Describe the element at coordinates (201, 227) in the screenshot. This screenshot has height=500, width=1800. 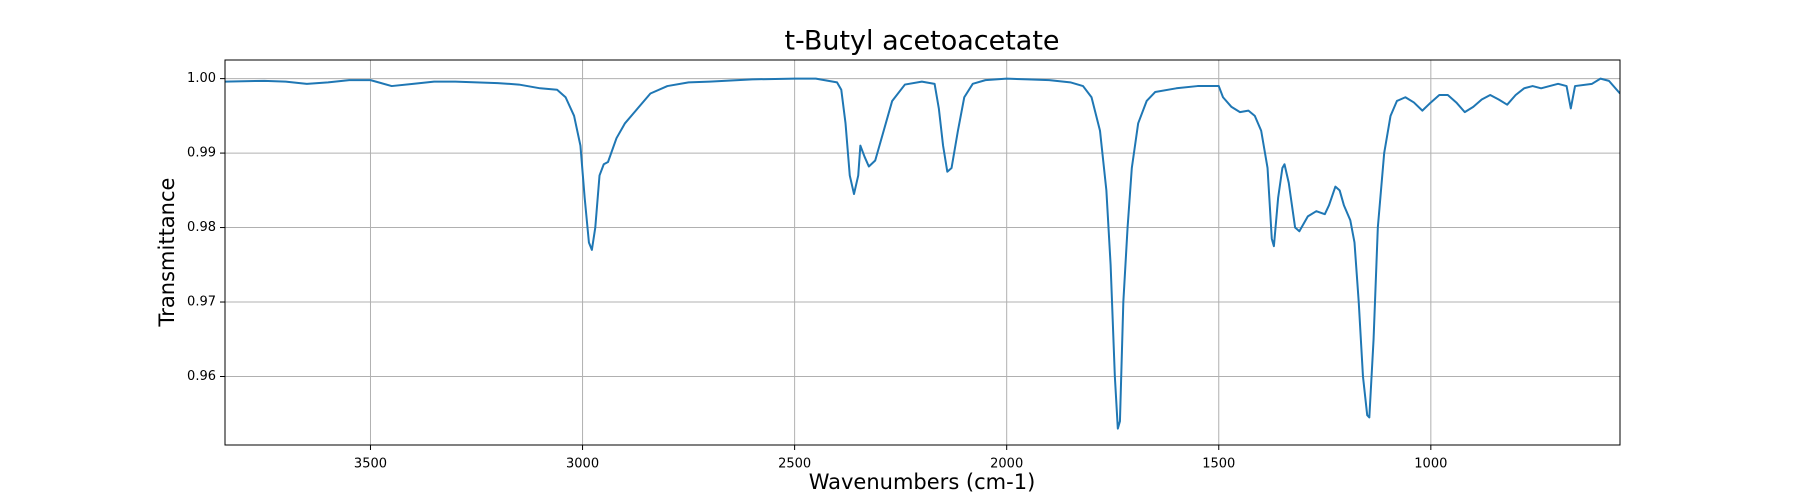
I see `y-tick-label: 0.98` at that location.